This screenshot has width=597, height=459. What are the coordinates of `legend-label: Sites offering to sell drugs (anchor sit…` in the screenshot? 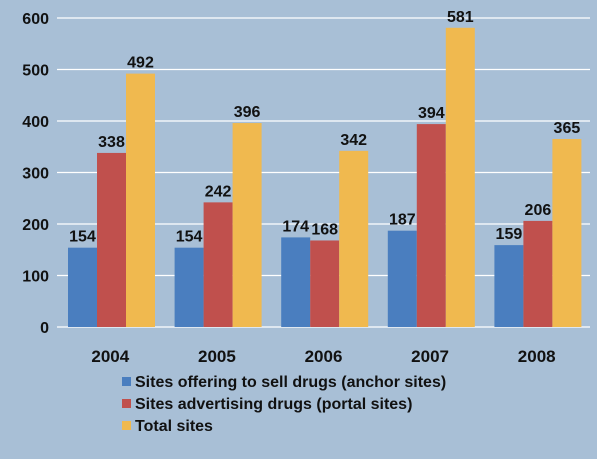 It's located at (290, 382).